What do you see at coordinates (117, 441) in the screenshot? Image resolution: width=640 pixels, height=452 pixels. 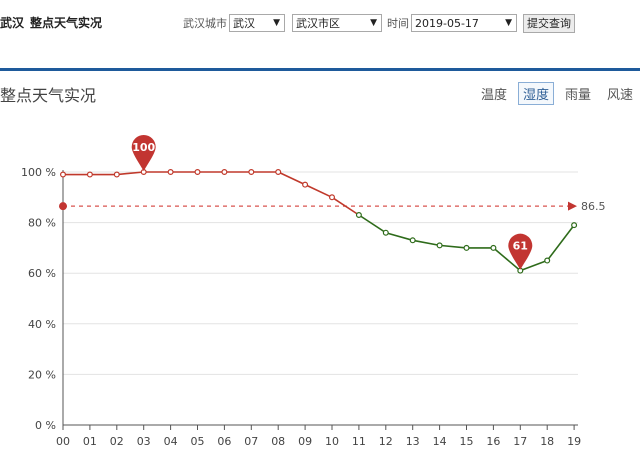 I see `x-tick-label: 02` at bounding box center [117, 441].